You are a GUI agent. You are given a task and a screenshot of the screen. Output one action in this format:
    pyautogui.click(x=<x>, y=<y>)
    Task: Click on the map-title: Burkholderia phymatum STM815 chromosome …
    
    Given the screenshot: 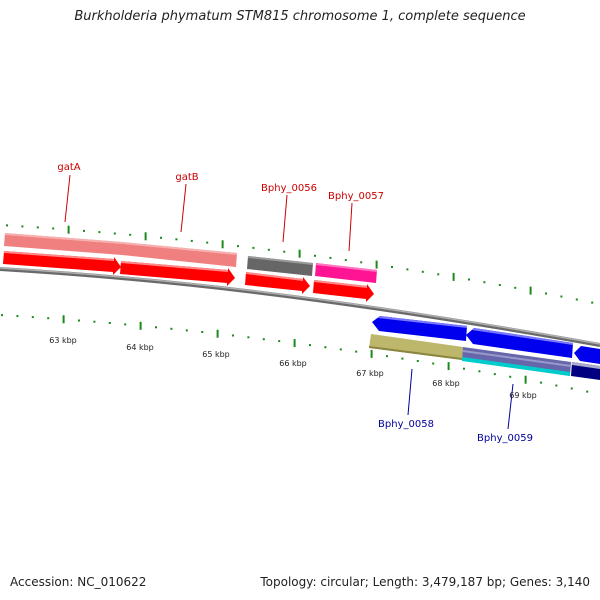 What is the action you would take?
    pyautogui.click(x=300, y=16)
    